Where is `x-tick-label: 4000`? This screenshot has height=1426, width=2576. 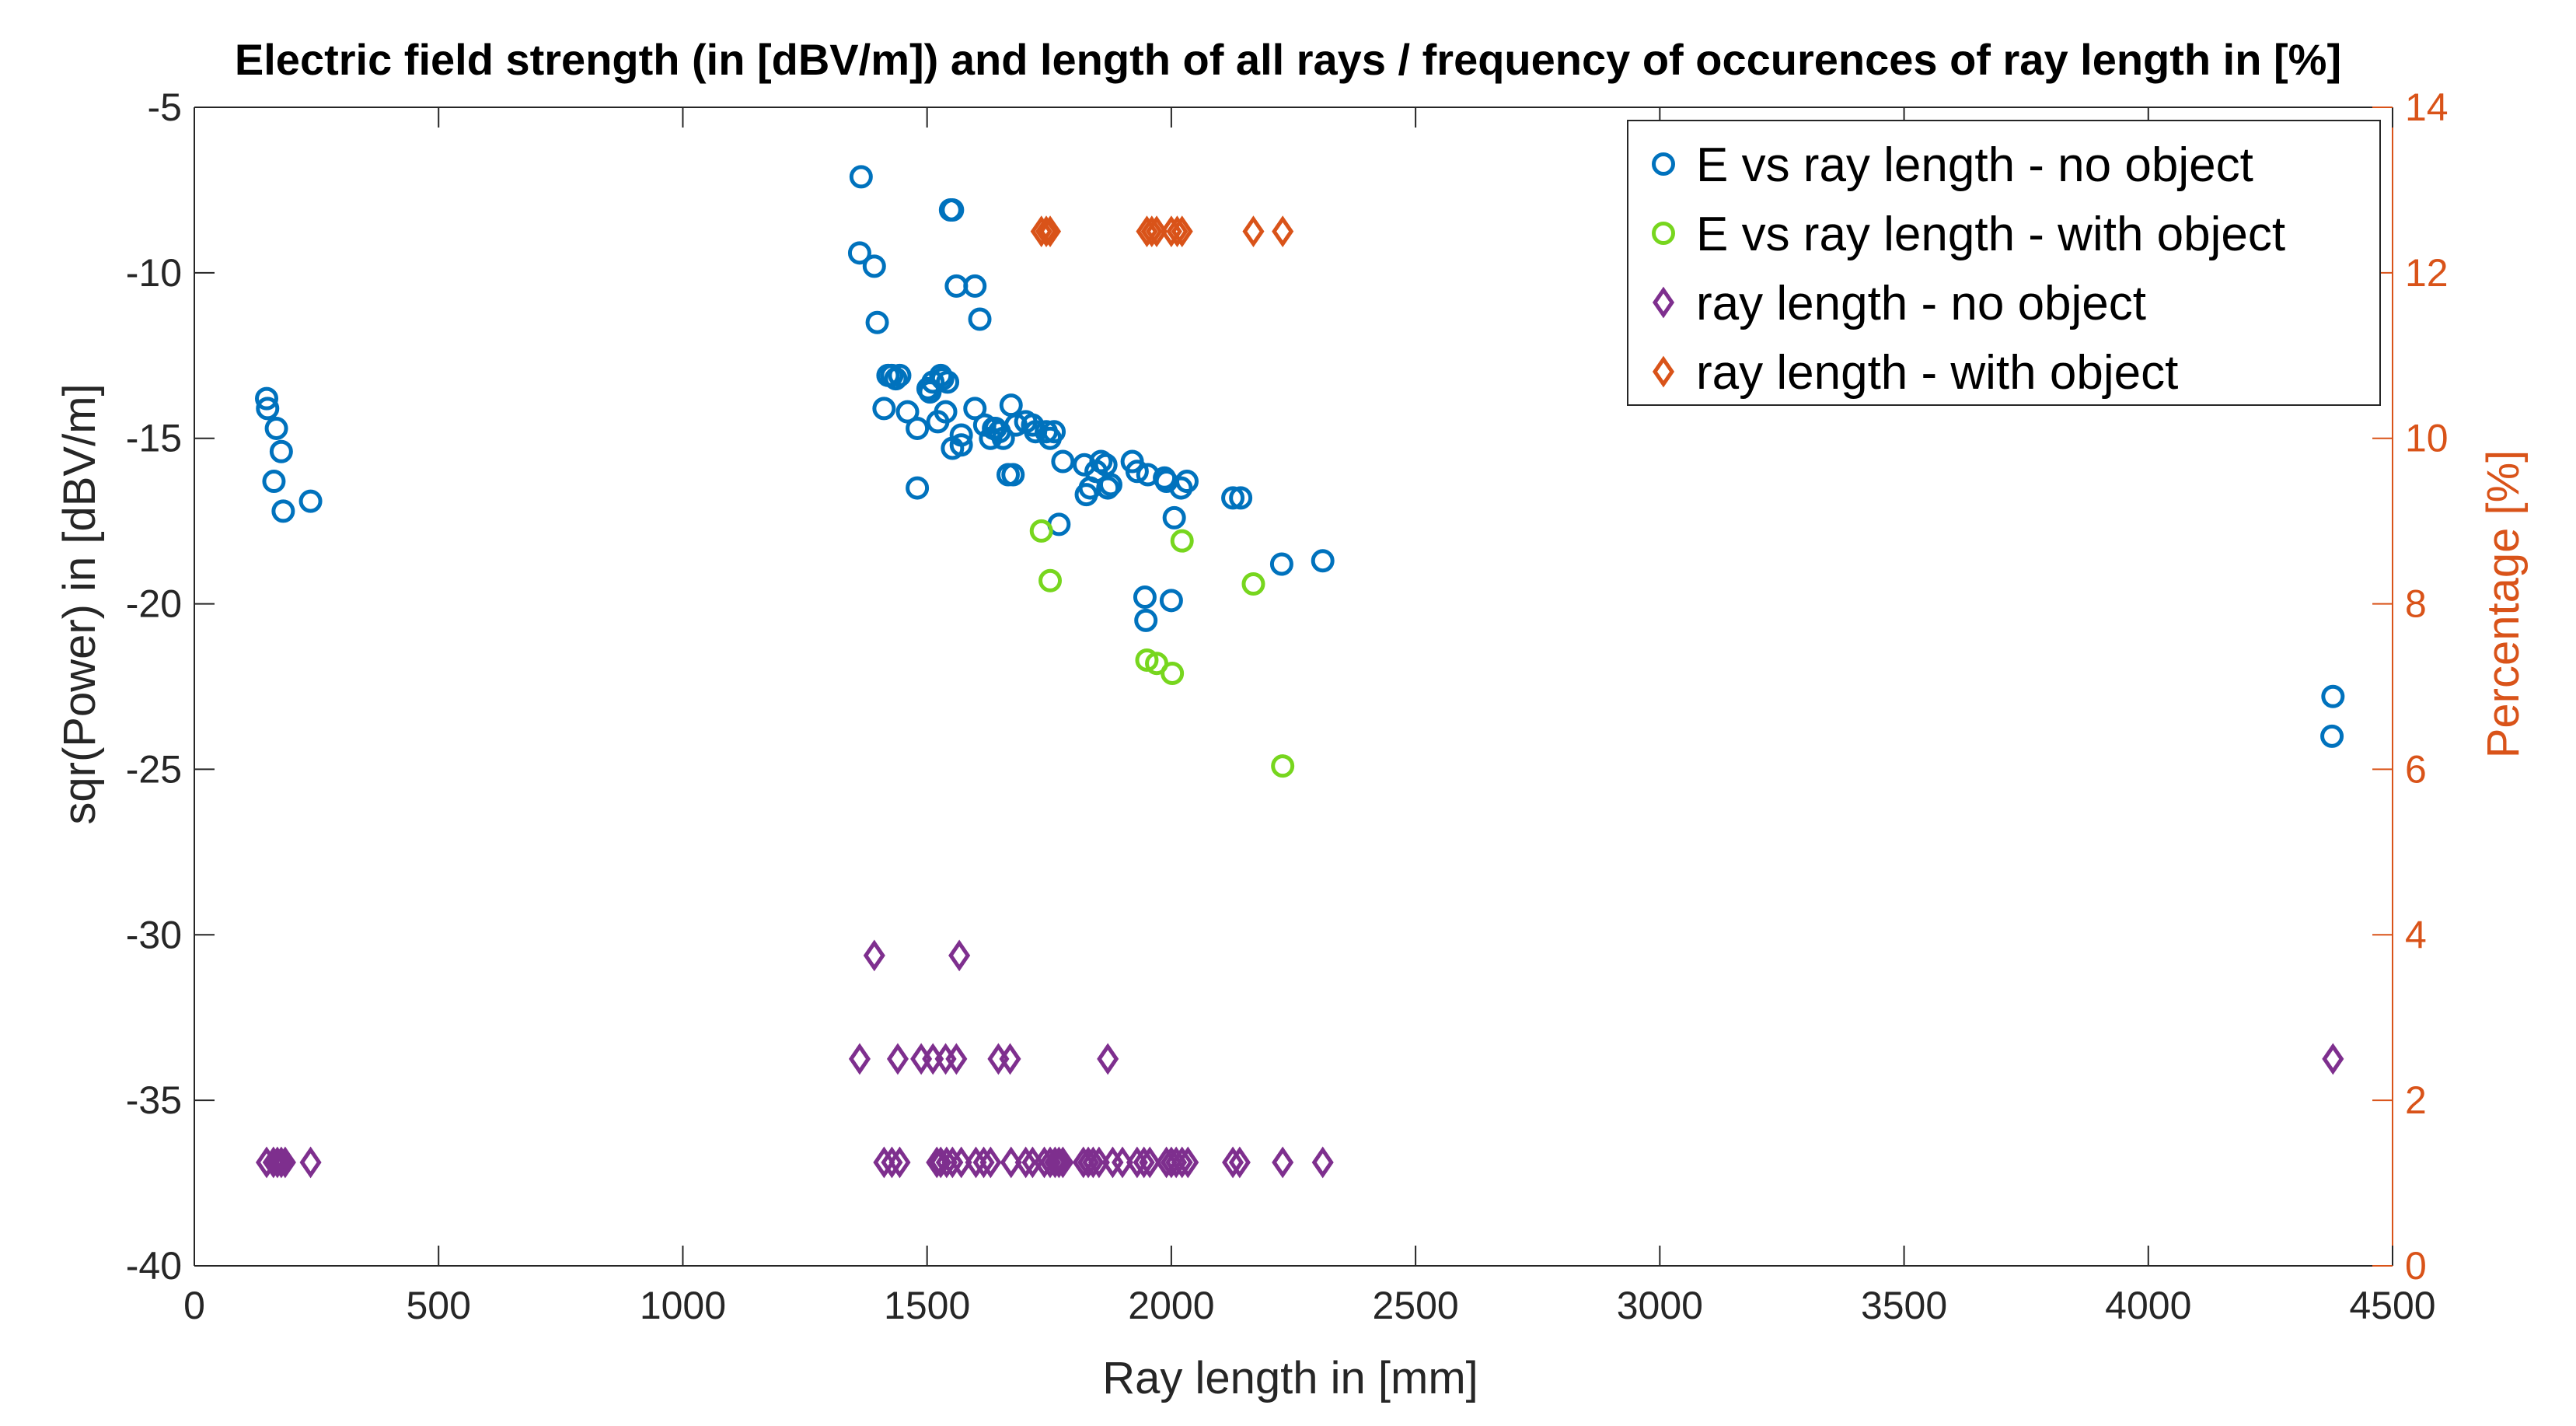 x-tick-label: 4000 is located at coordinates (2148, 1305).